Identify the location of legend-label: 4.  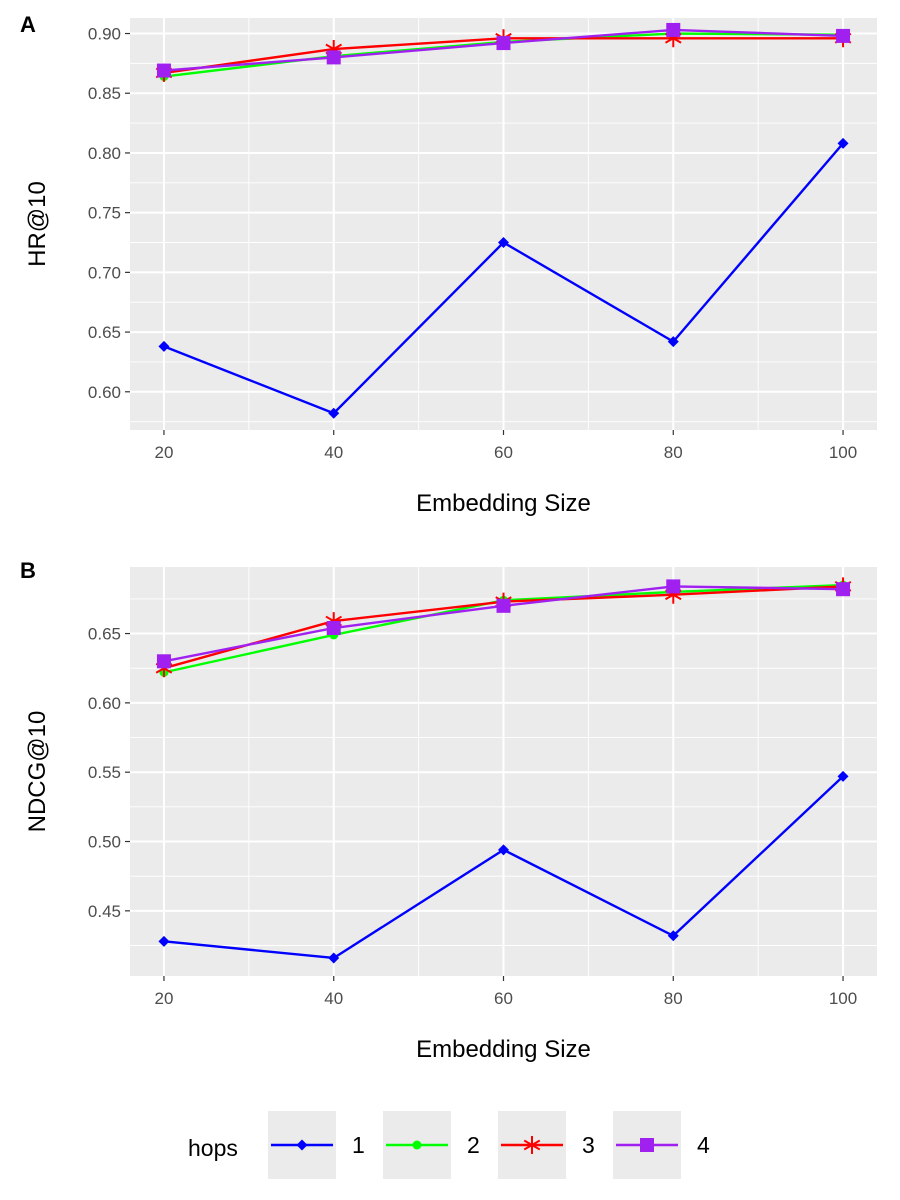
(703, 1145).